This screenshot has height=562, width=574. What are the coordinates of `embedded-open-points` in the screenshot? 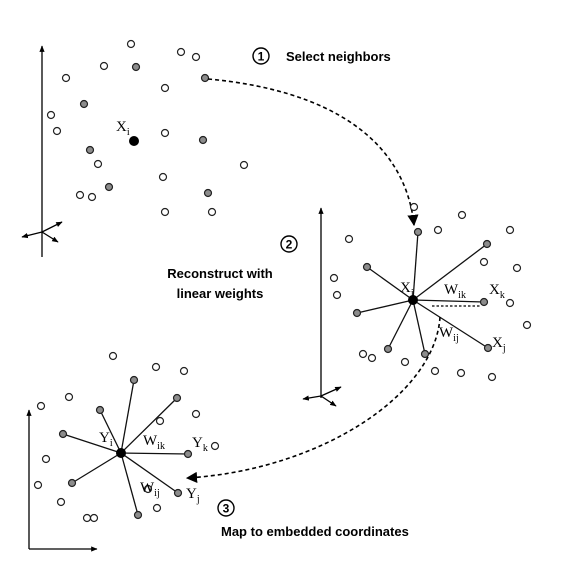 It's located at (126, 437).